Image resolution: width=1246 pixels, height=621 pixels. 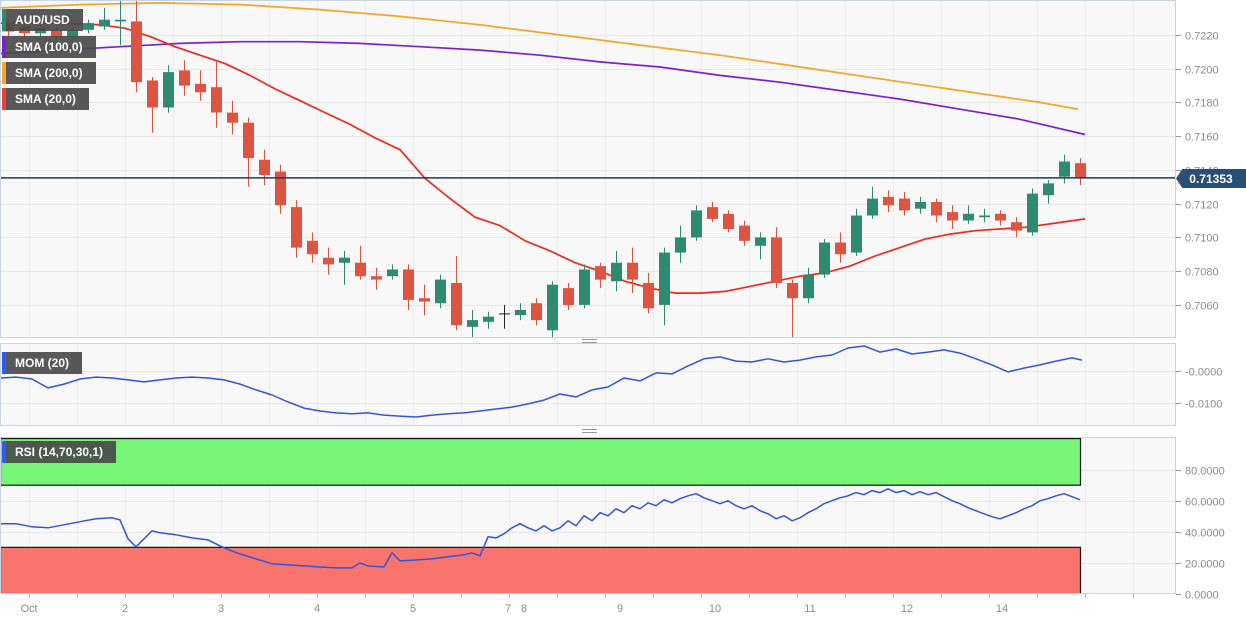 What do you see at coordinates (125, 609) in the screenshot?
I see `x-axis-label: 2` at bounding box center [125, 609].